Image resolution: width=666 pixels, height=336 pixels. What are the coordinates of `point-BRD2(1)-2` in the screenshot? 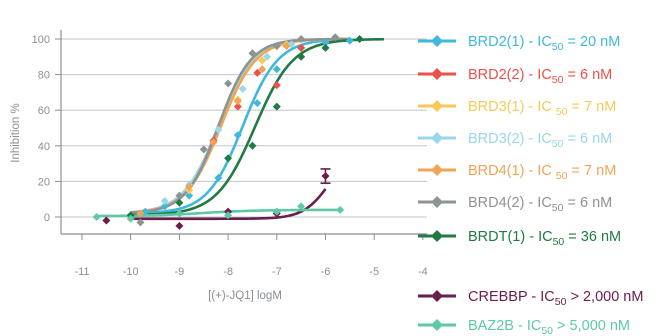 It's located at (189, 195).